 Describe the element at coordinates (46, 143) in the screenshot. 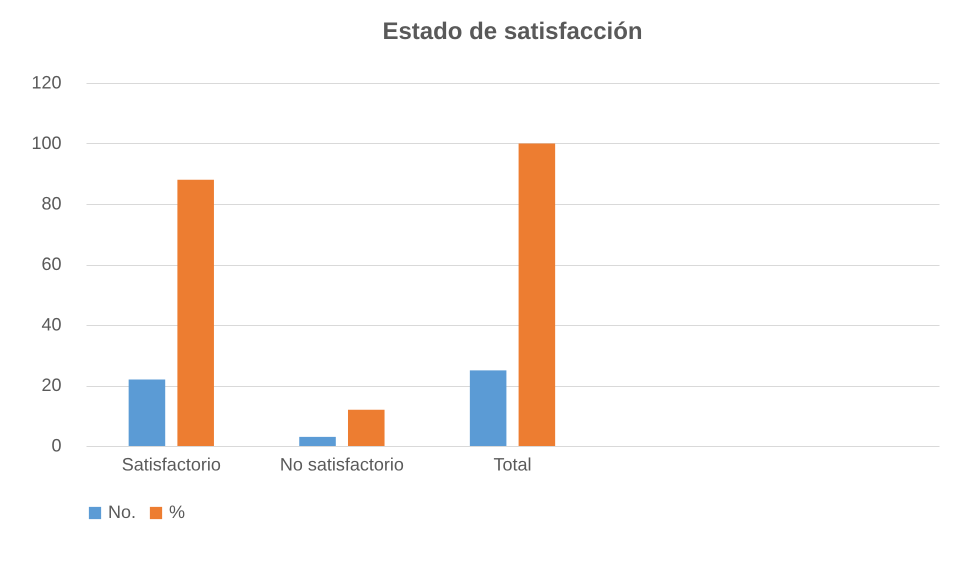

I see `y-tick-label: 100` at that location.